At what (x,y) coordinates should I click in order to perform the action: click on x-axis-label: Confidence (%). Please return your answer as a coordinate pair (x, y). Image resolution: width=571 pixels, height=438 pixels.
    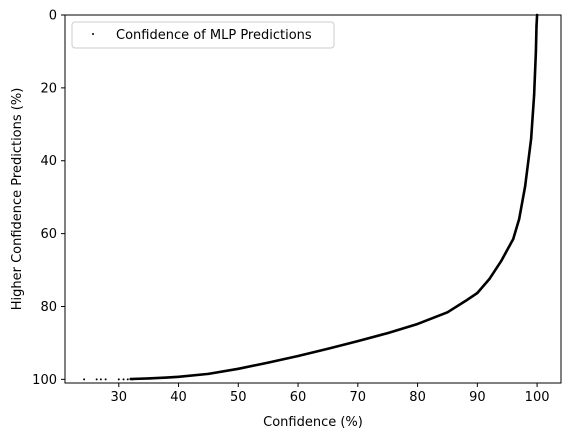
    Looking at the image, I should click on (313, 422).